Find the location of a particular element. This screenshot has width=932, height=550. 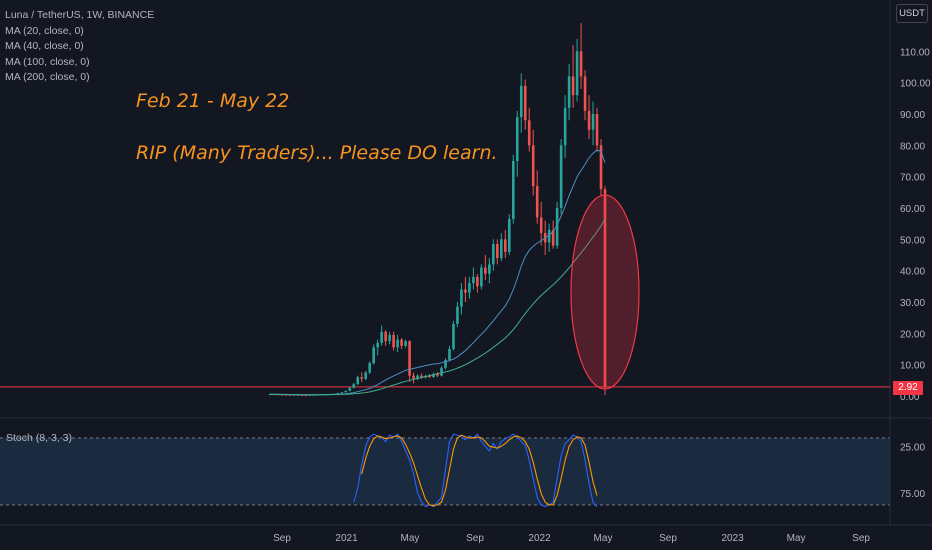

time-axis: Sep 2021 May Sep 2022 May Sep 2023 May Sep is located at coordinates (571, 538).